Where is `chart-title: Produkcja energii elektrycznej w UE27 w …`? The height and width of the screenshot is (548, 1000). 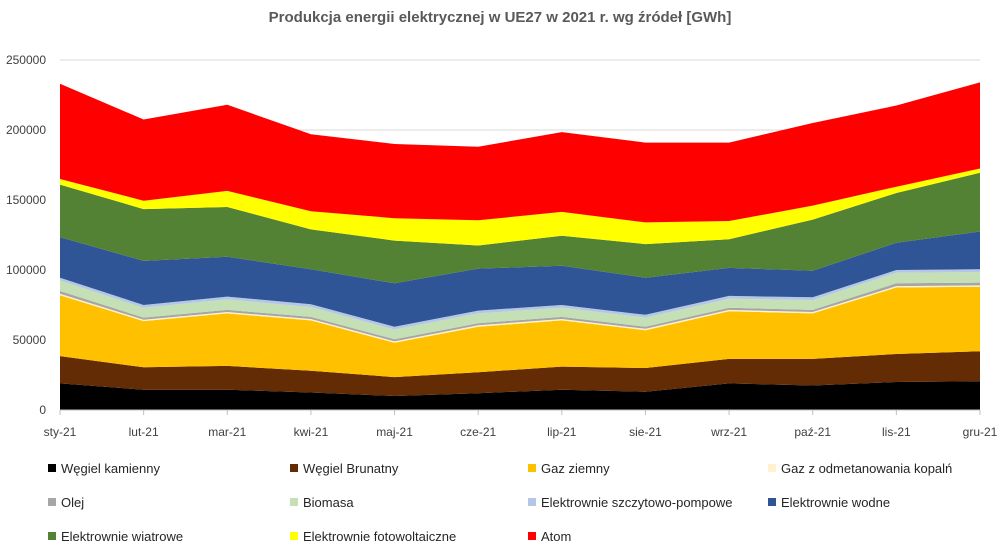
chart-title: Produkcja energii elektrycznej w UE27 w … is located at coordinates (500, 17).